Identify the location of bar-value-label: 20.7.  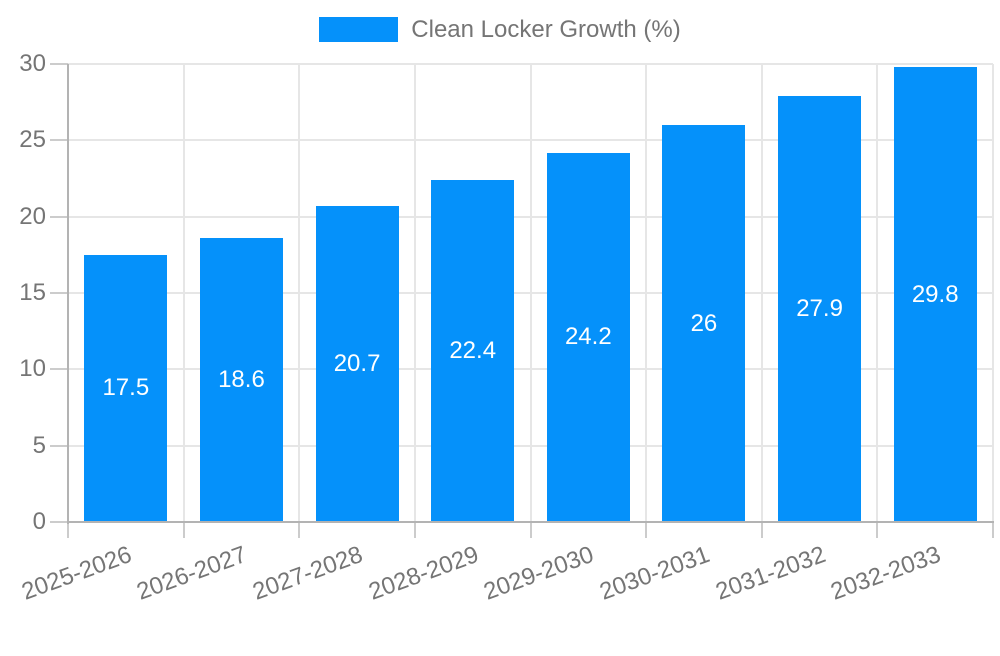
(357, 363).